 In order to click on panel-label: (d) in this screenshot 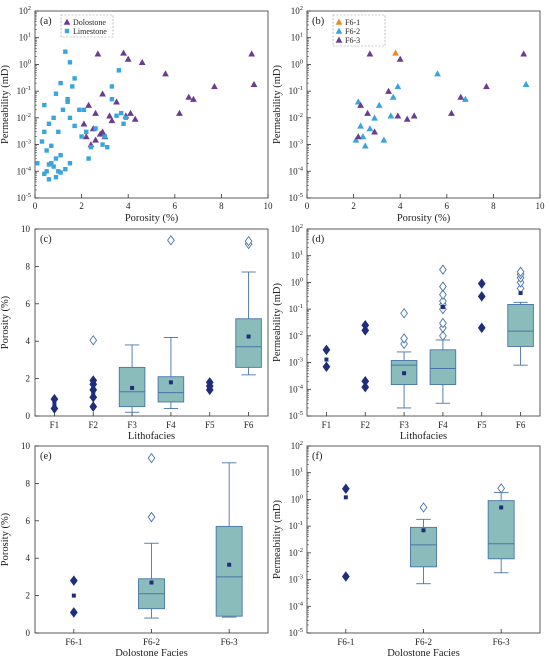, I will do `click(318, 239)`.